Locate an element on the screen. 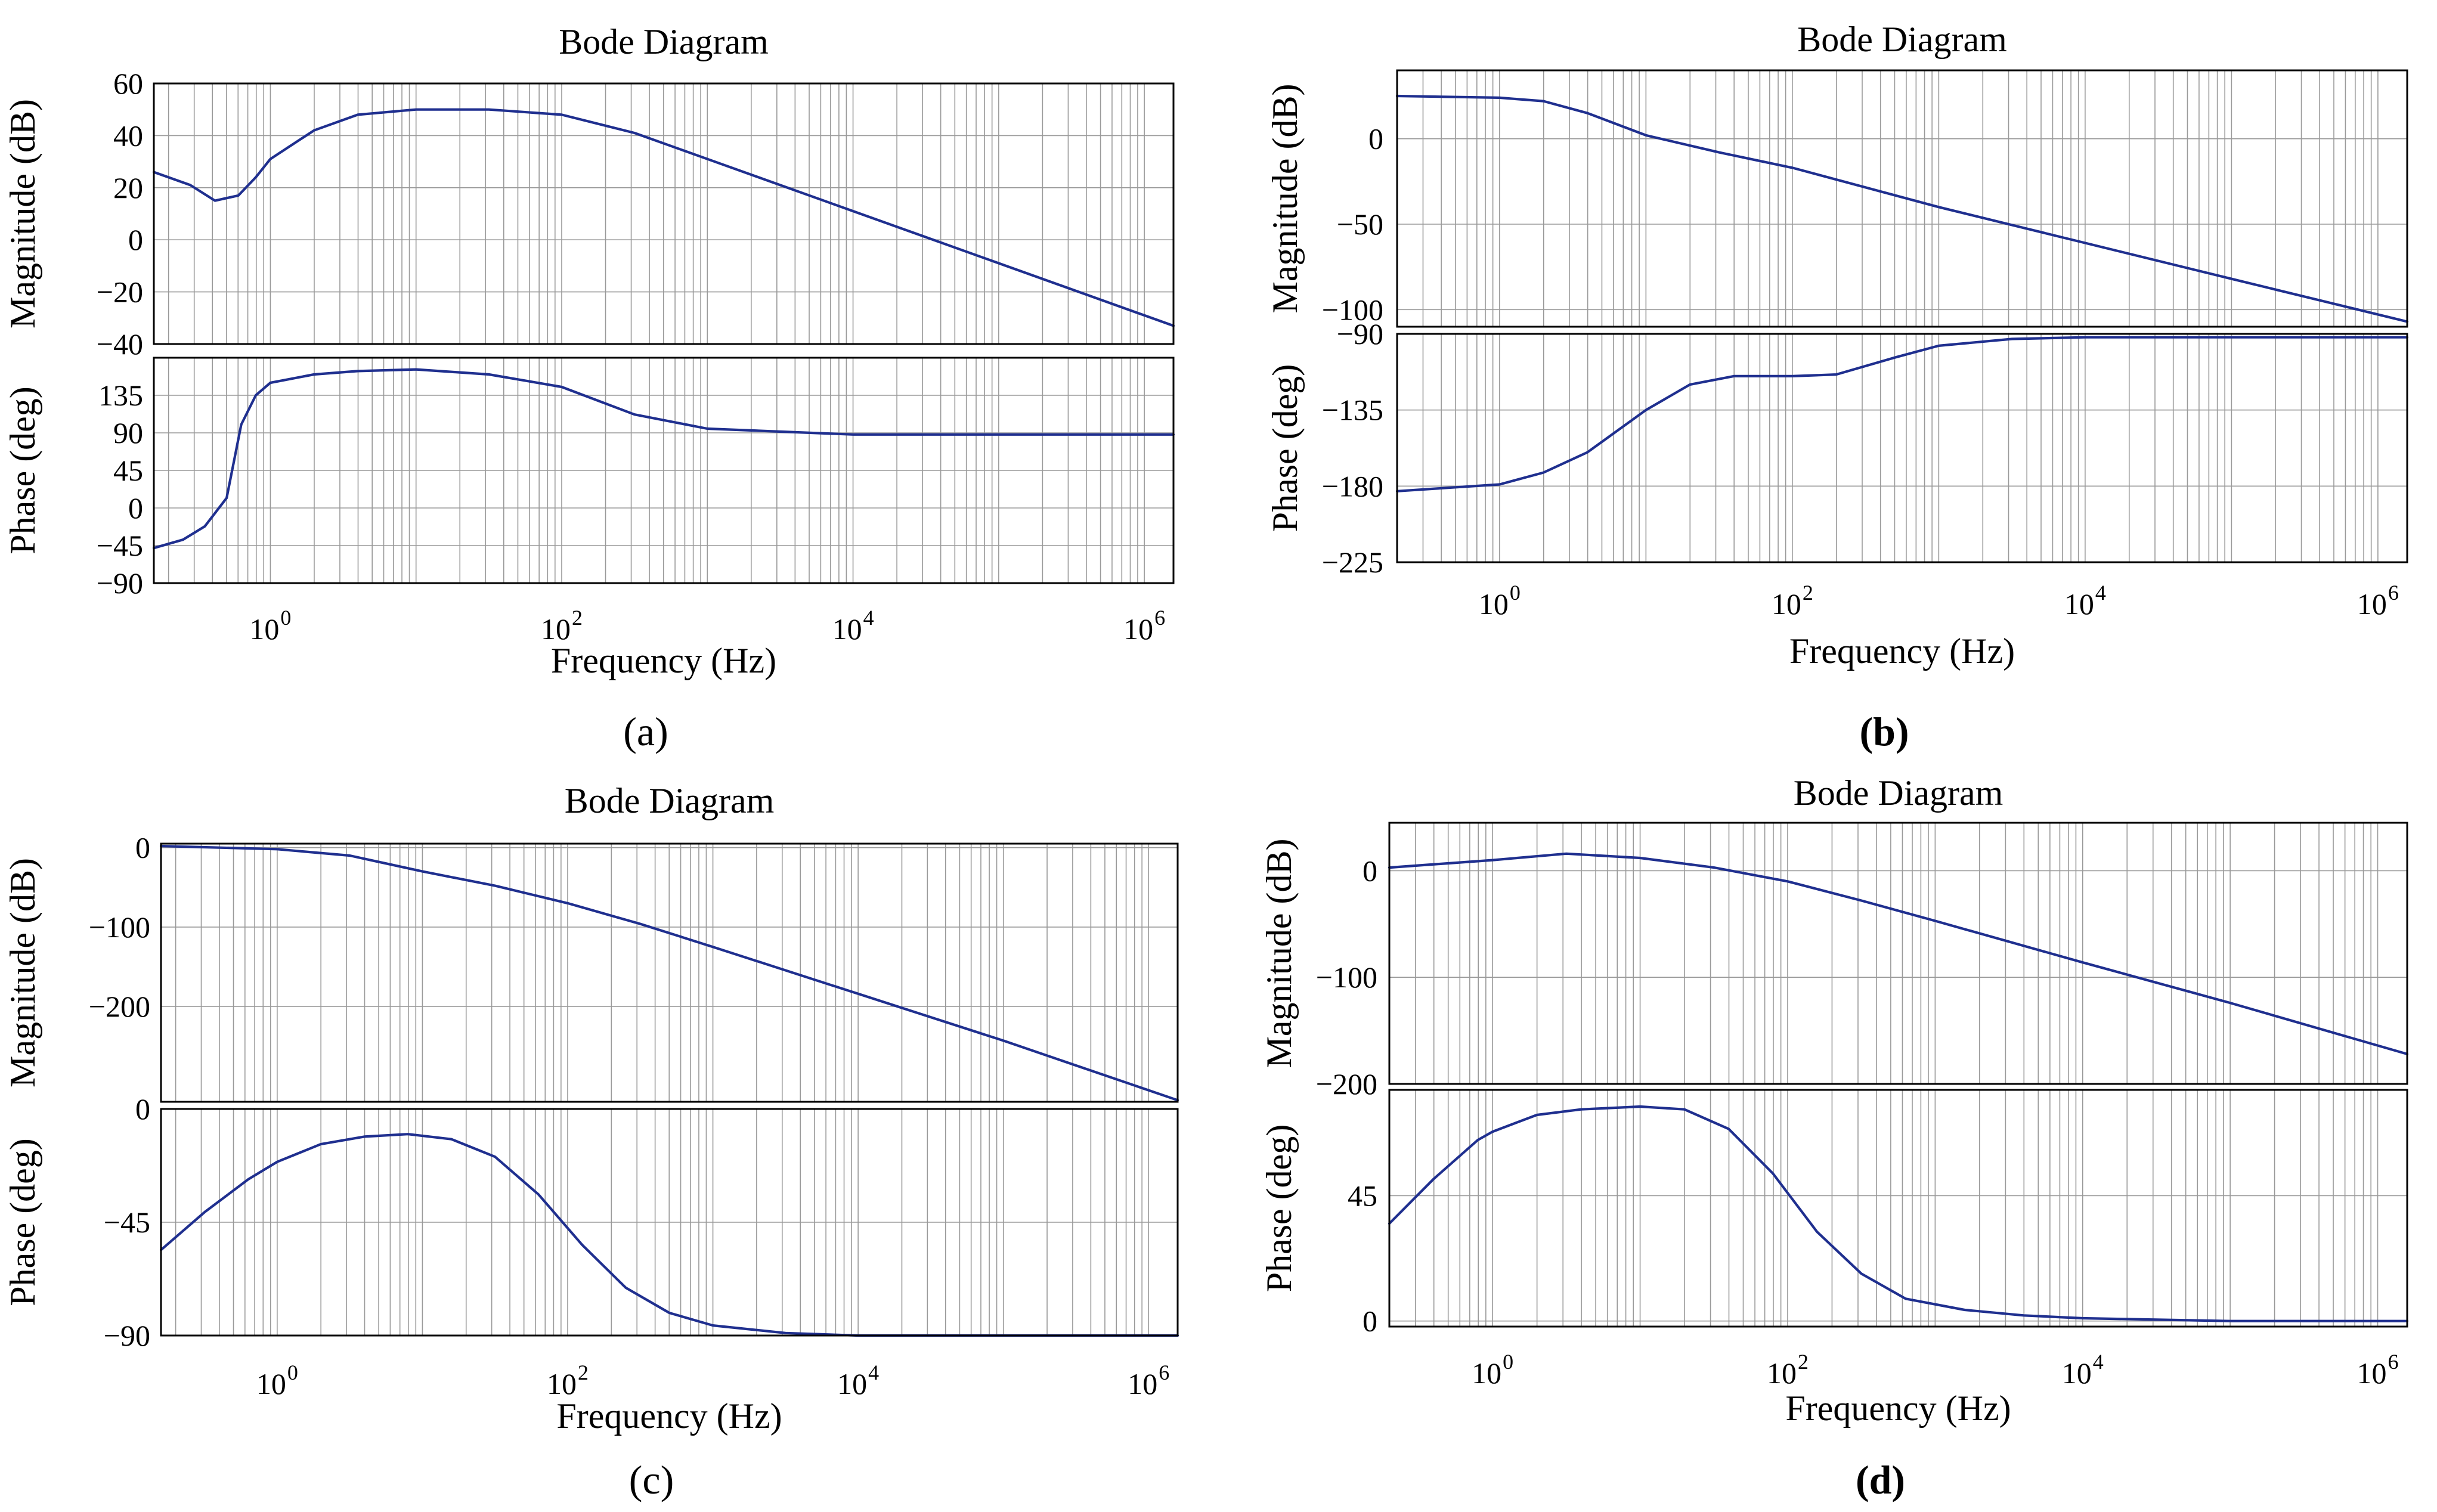 The image size is (2437, 1512). magnitude-ytick-label: 40 is located at coordinates (128, 135).